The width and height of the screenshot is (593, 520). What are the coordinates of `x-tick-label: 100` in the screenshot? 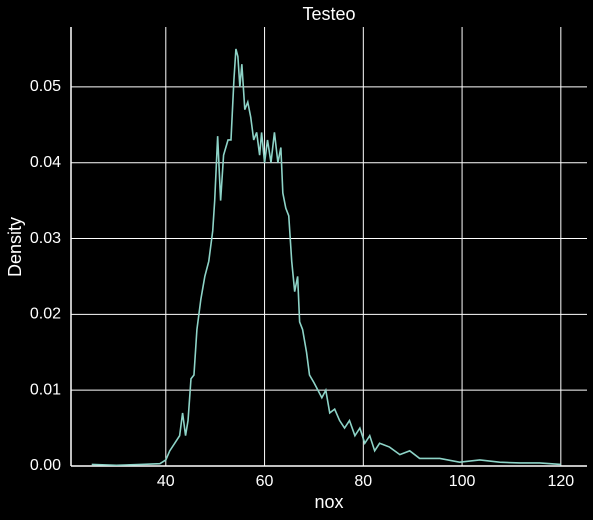 It's located at (462, 481).